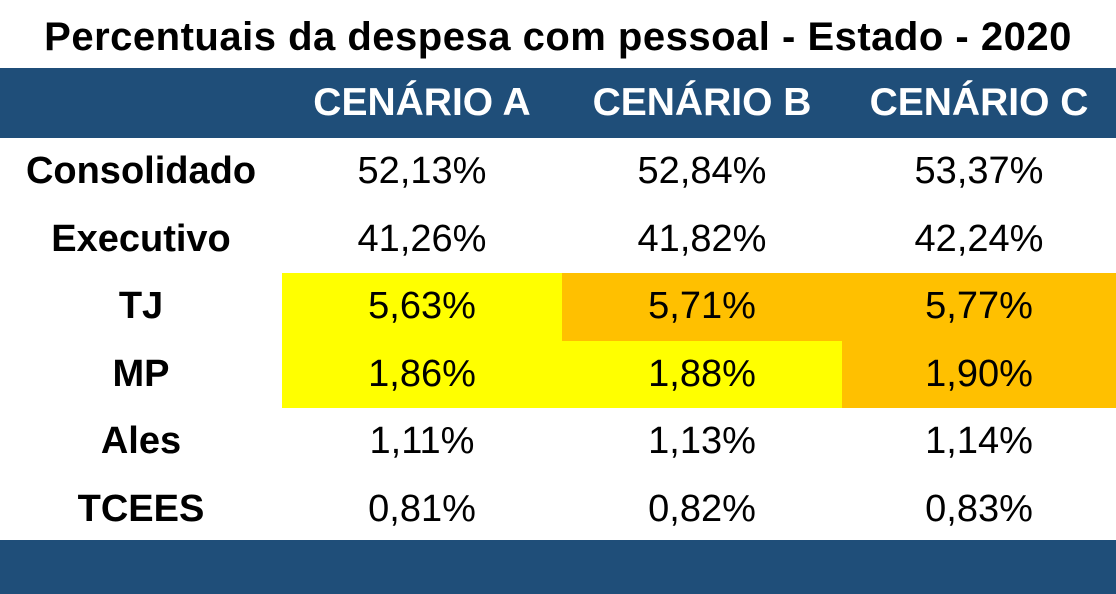 The height and width of the screenshot is (594, 1116). Describe the element at coordinates (141, 373) in the screenshot. I see `row-label: MP` at that location.